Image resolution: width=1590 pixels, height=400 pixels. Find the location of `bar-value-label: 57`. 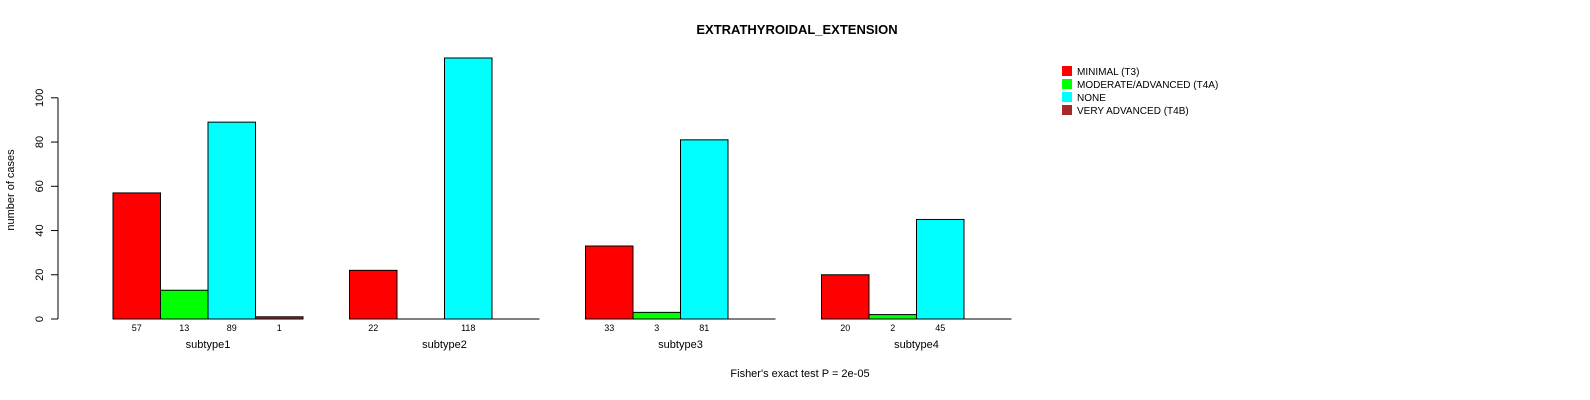

bar-value-label: 57 is located at coordinates (137, 328).